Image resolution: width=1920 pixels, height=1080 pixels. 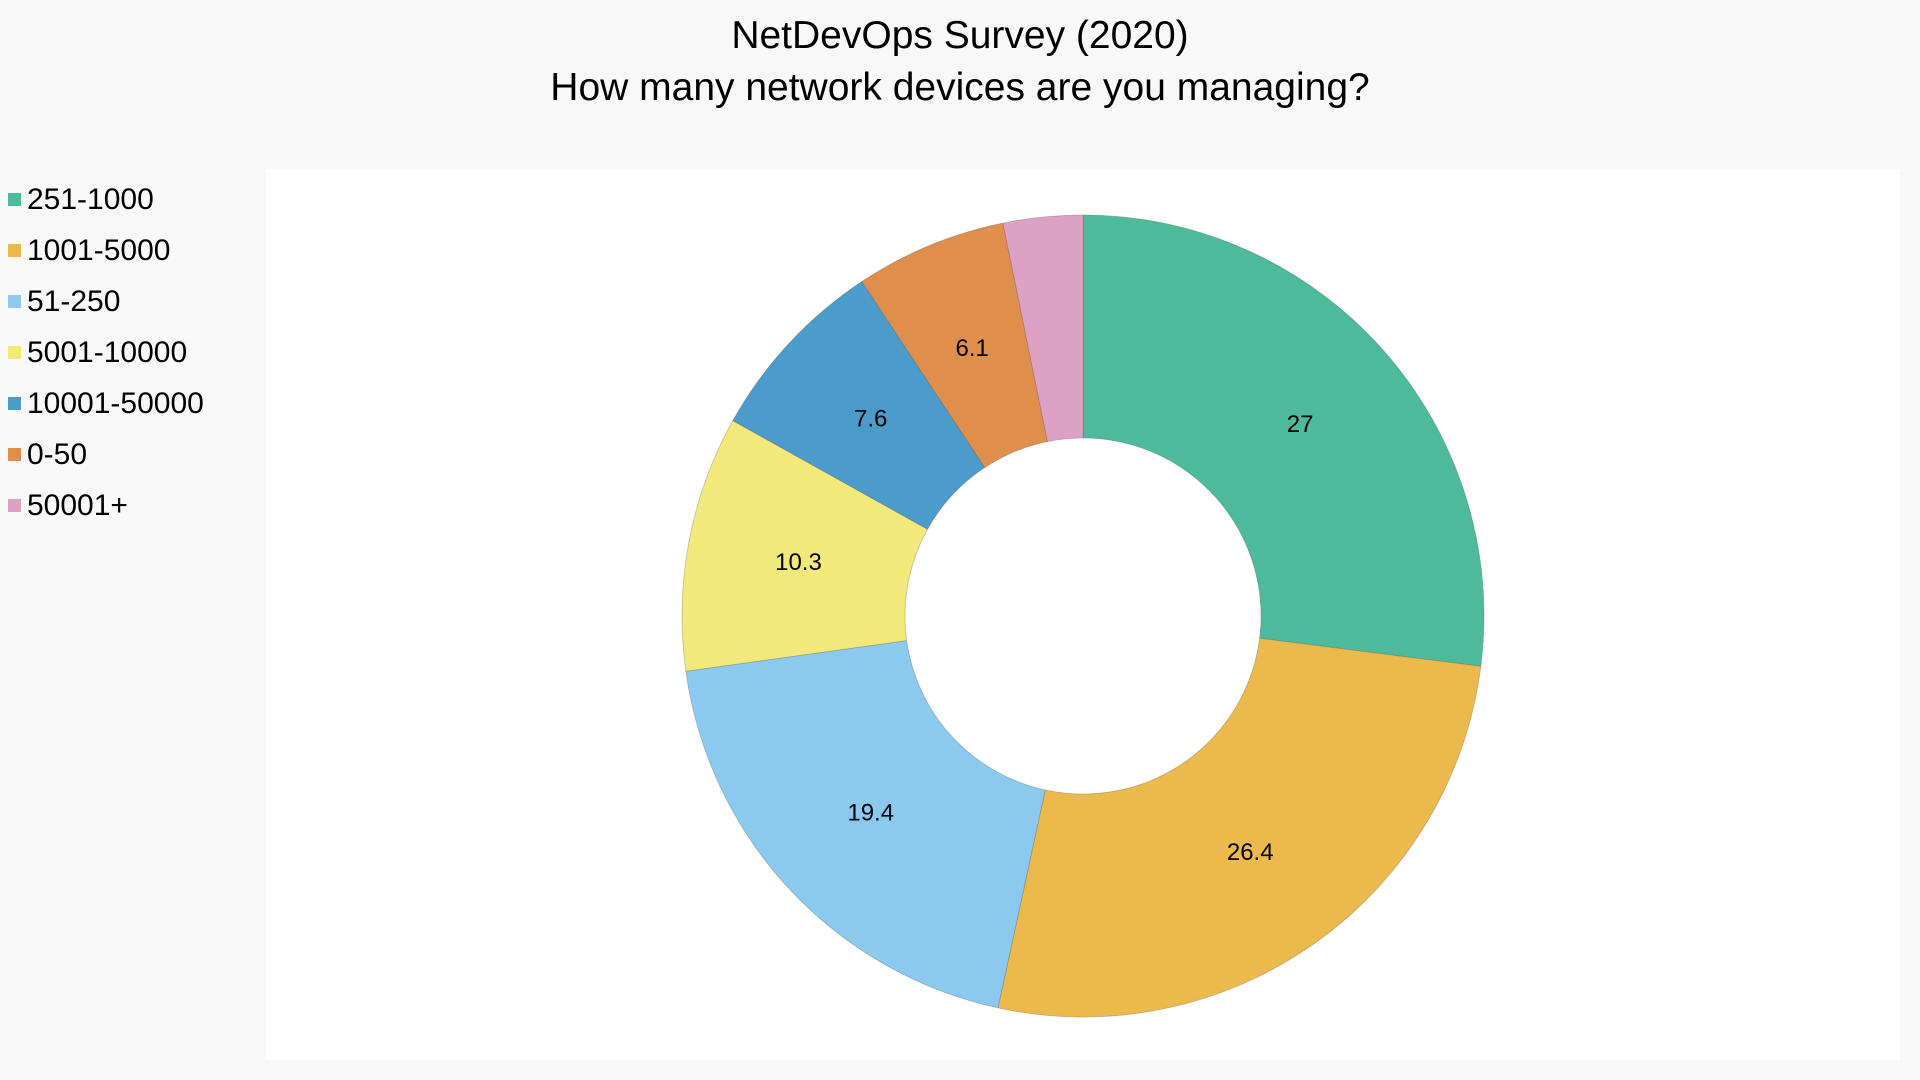 I want to click on legend-label: 251-1000, so click(x=90, y=199).